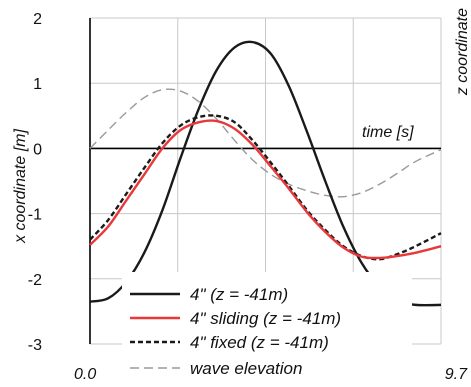 The height and width of the screenshot is (387, 471). I want to click on x-tick-labels: 0.0 9.7, so click(271, 374).